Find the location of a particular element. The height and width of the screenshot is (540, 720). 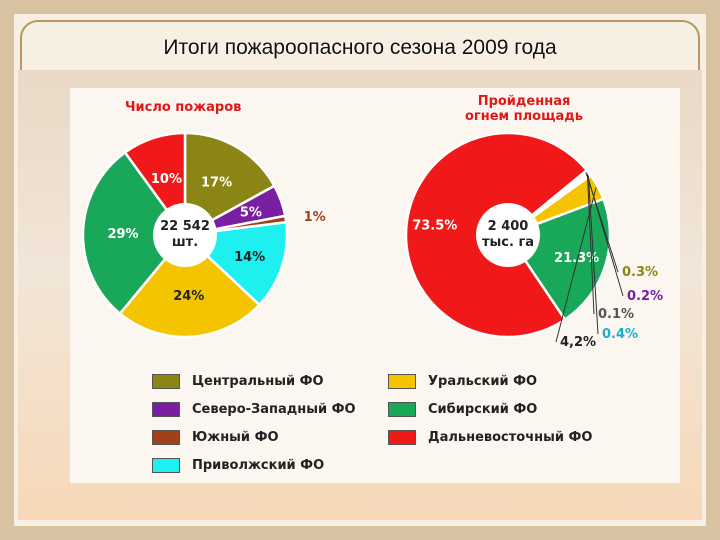

legend-item: Центральный ФО is located at coordinates (238, 381).